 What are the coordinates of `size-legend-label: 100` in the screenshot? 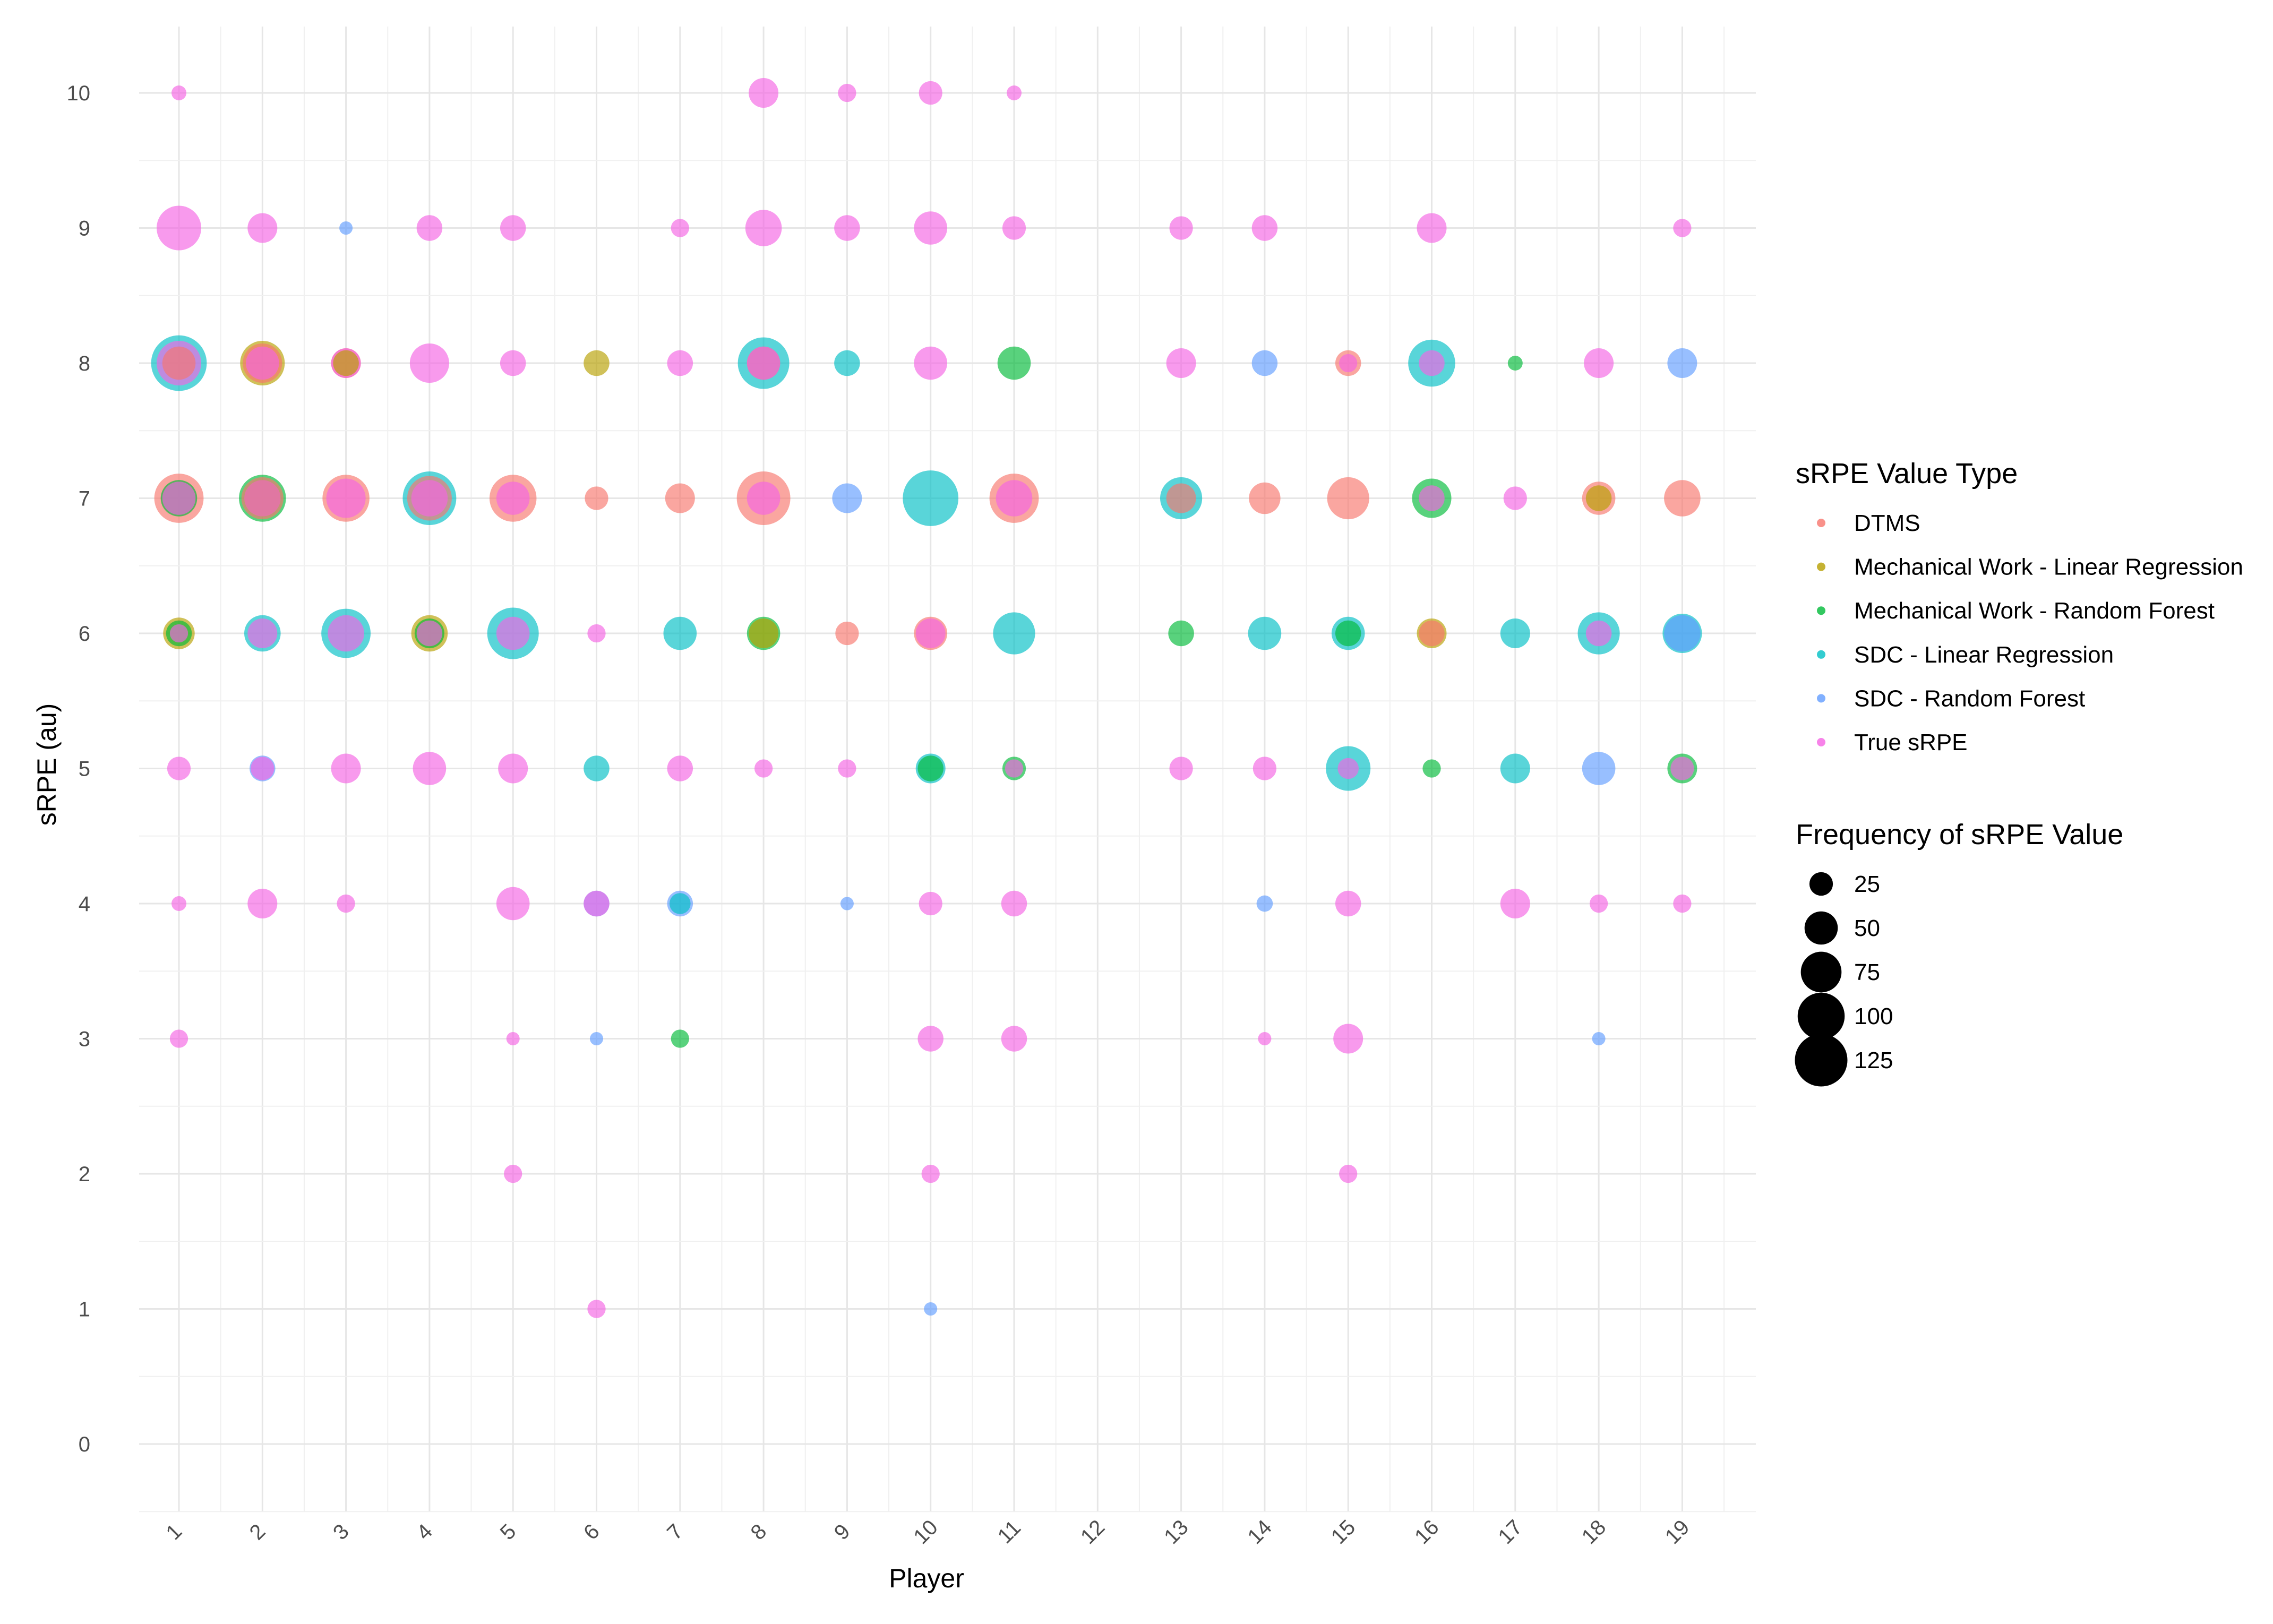 It's located at (1873, 1016).